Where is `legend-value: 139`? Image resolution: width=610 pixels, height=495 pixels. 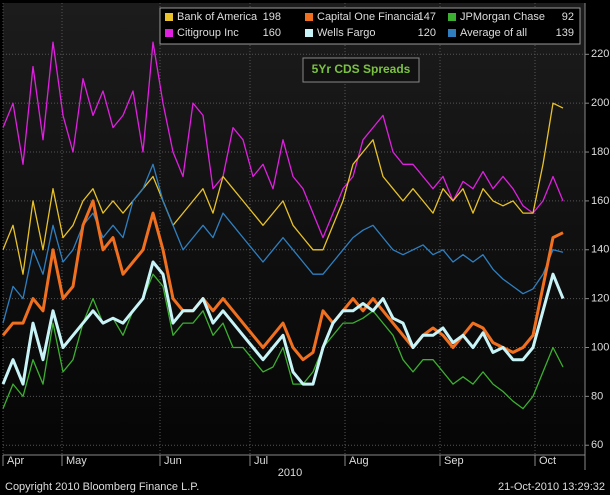
legend-value: 139 is located at coordinates (565, 33).